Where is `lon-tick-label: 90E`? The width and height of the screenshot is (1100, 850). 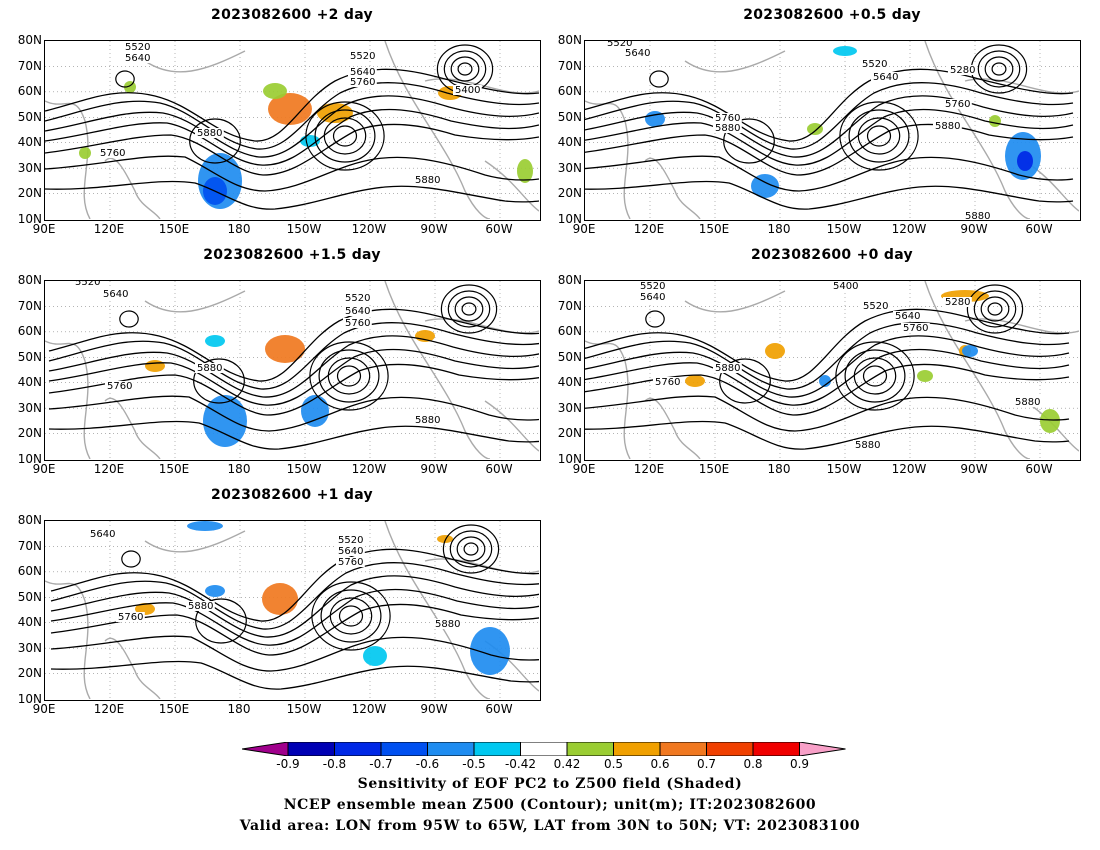 lon-tick-label: 90E is located at coordinates (44, 229).